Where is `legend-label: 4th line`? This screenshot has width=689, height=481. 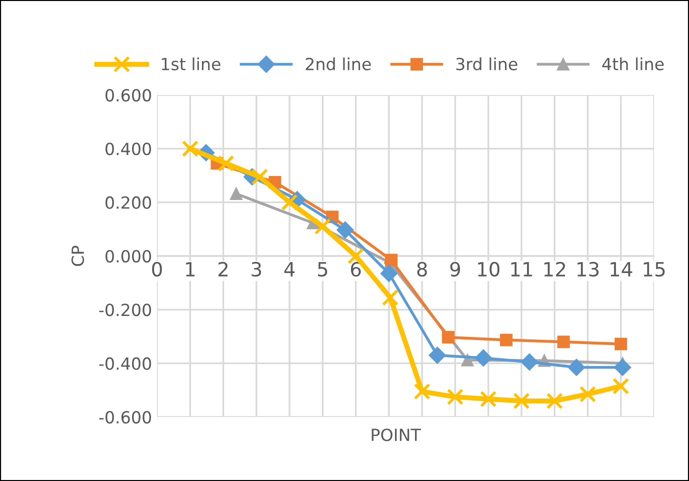 legend-label: 4th line is located at coordinates (633, 63).